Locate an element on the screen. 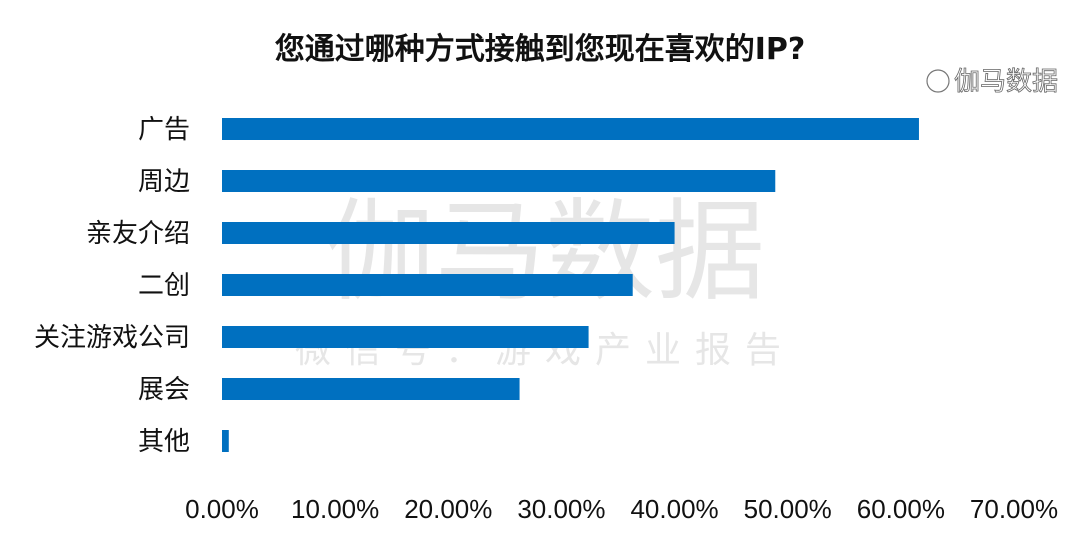 This screenshot has width=1080, height=541. chart-title: 您通过哪种方式接触到您现在喜欢的IP? is located at coordinates (540, 49).